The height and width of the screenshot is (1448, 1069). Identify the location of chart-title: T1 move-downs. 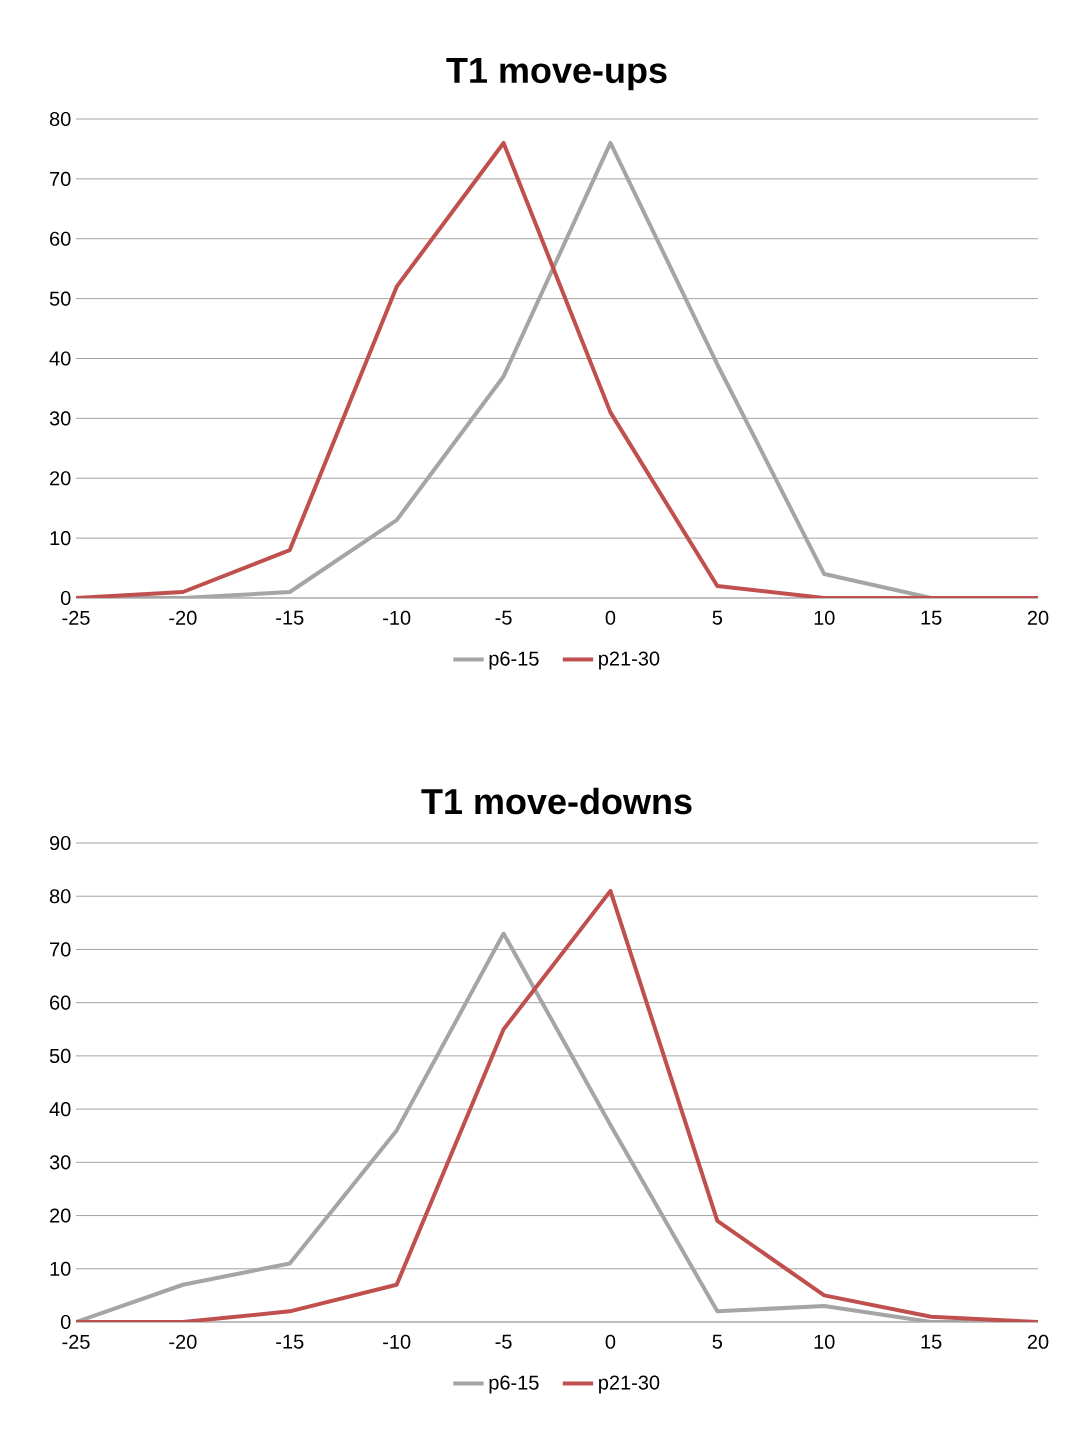
(556, 801).